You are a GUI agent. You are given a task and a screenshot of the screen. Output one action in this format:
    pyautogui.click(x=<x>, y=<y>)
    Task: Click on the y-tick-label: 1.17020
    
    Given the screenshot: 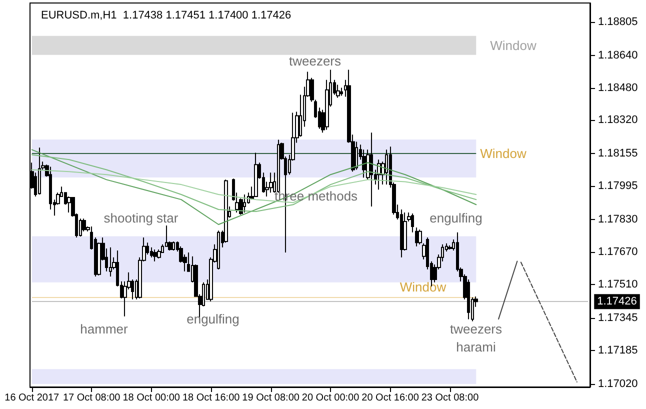 What is the action you would take?
    pyautogui.click(x=618, y=384)
    